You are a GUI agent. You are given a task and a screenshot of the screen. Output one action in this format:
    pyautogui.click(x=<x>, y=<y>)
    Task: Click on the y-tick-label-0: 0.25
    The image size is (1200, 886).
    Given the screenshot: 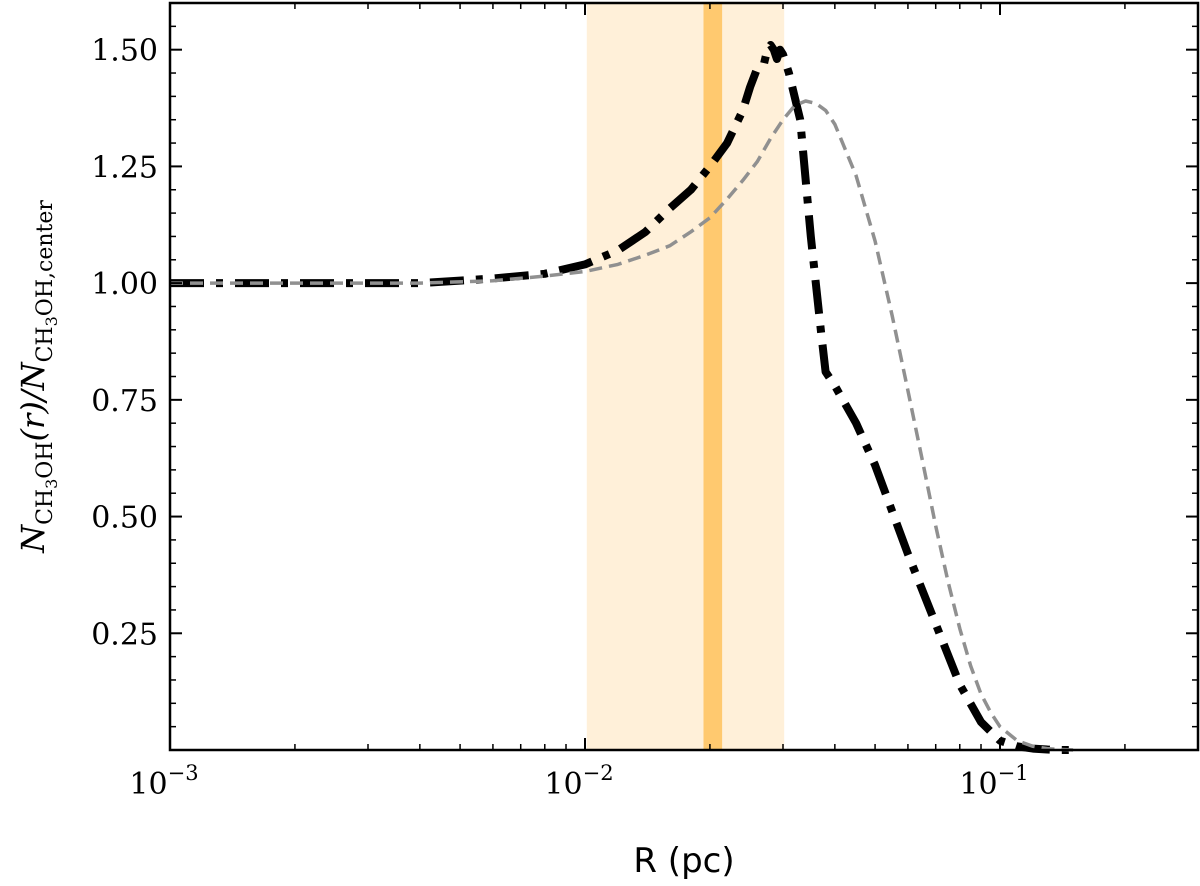 What is the action you would take?
    pyautogui.click(x=124, y=634)
    